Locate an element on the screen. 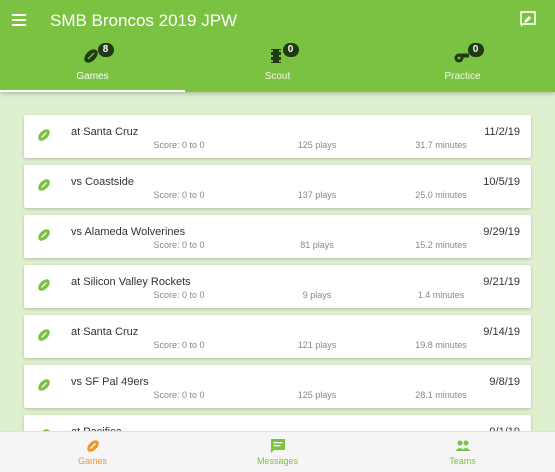  game-date: 9/14/19 is located at coordinates (501, 332).